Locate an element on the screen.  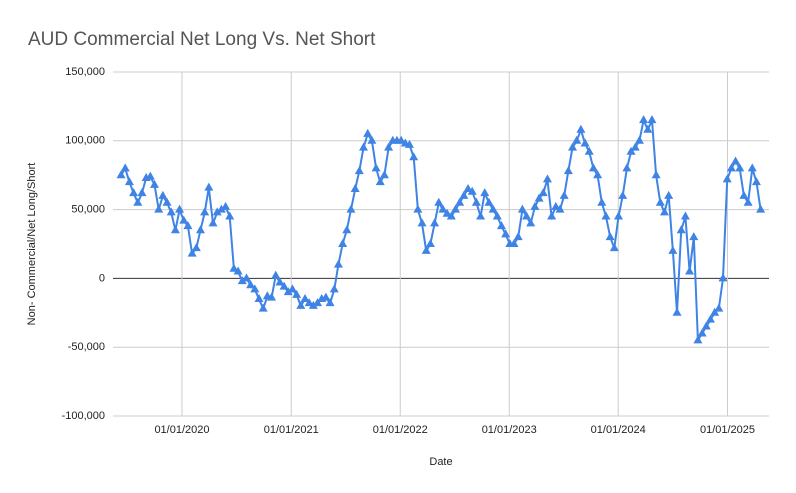
x-tick-label: 01/01/2020 is located at coordinates (181, 430).